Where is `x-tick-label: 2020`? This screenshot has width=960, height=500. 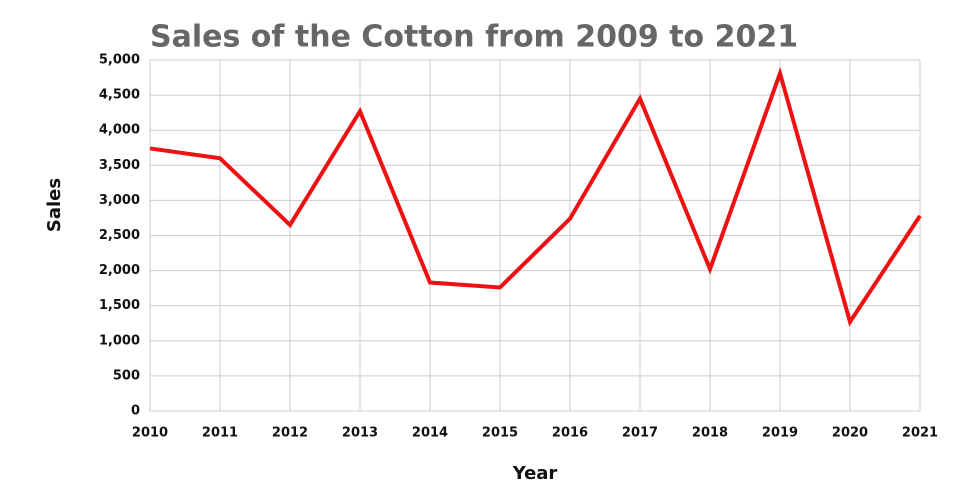 x-tick-label: 2020 is located at coordinates (850, 433).